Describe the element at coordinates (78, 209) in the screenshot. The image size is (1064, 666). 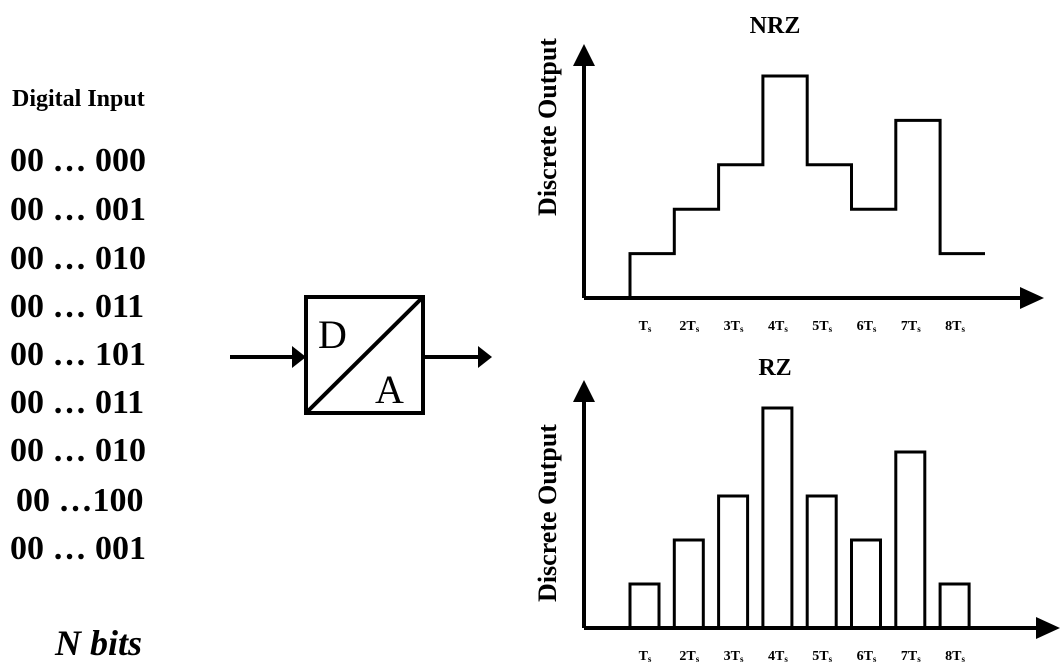
I see `input-code-2: 00 … 001` at that location.